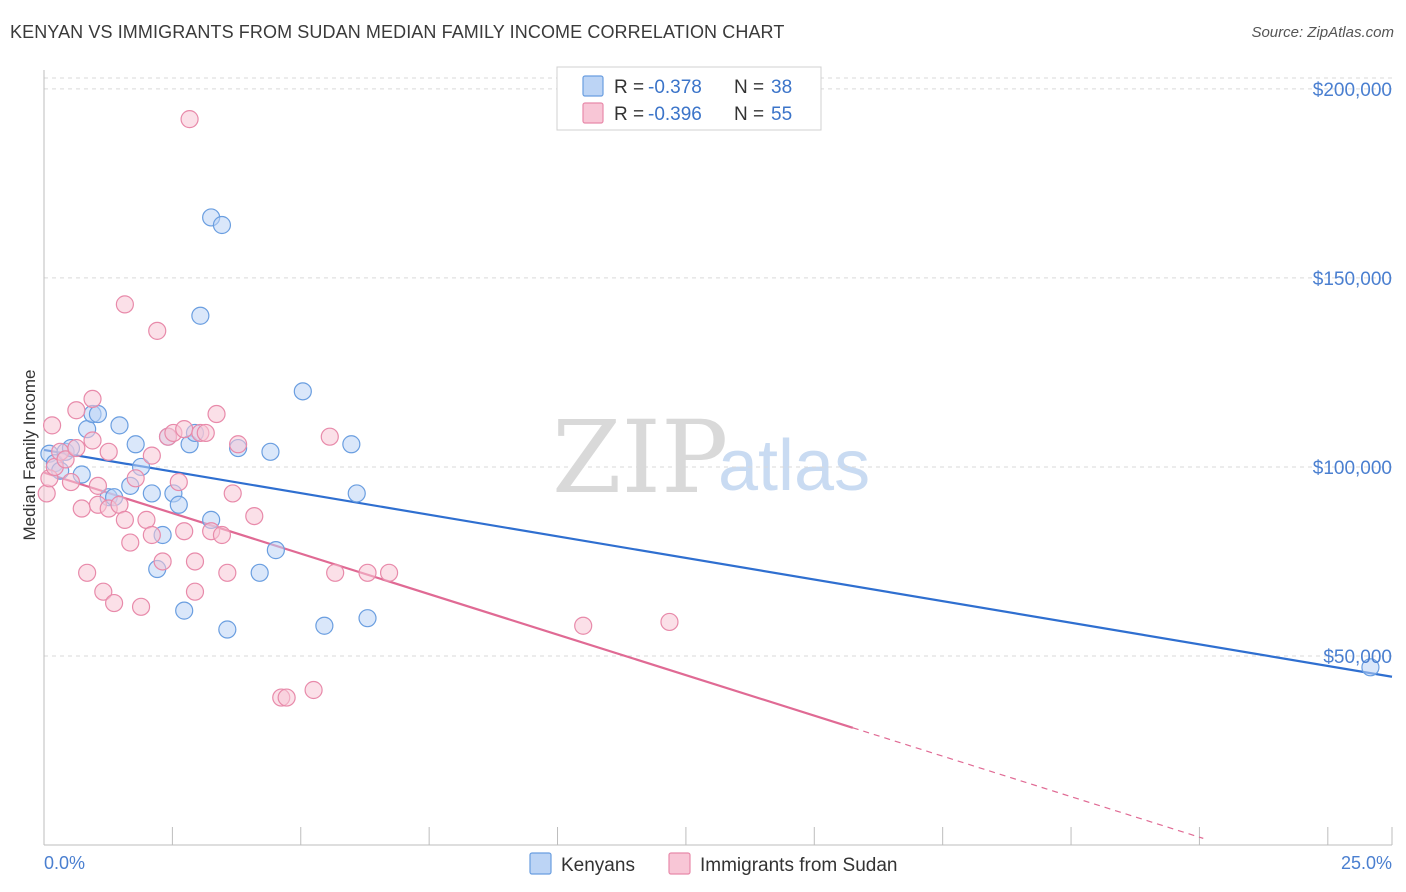 Image resolution: width=1406 pixels, height=892 pixels. Describe the element at coordinates (598, 865) in the screenshot. I see `series-label-kenyans: Kenyans` at that location.